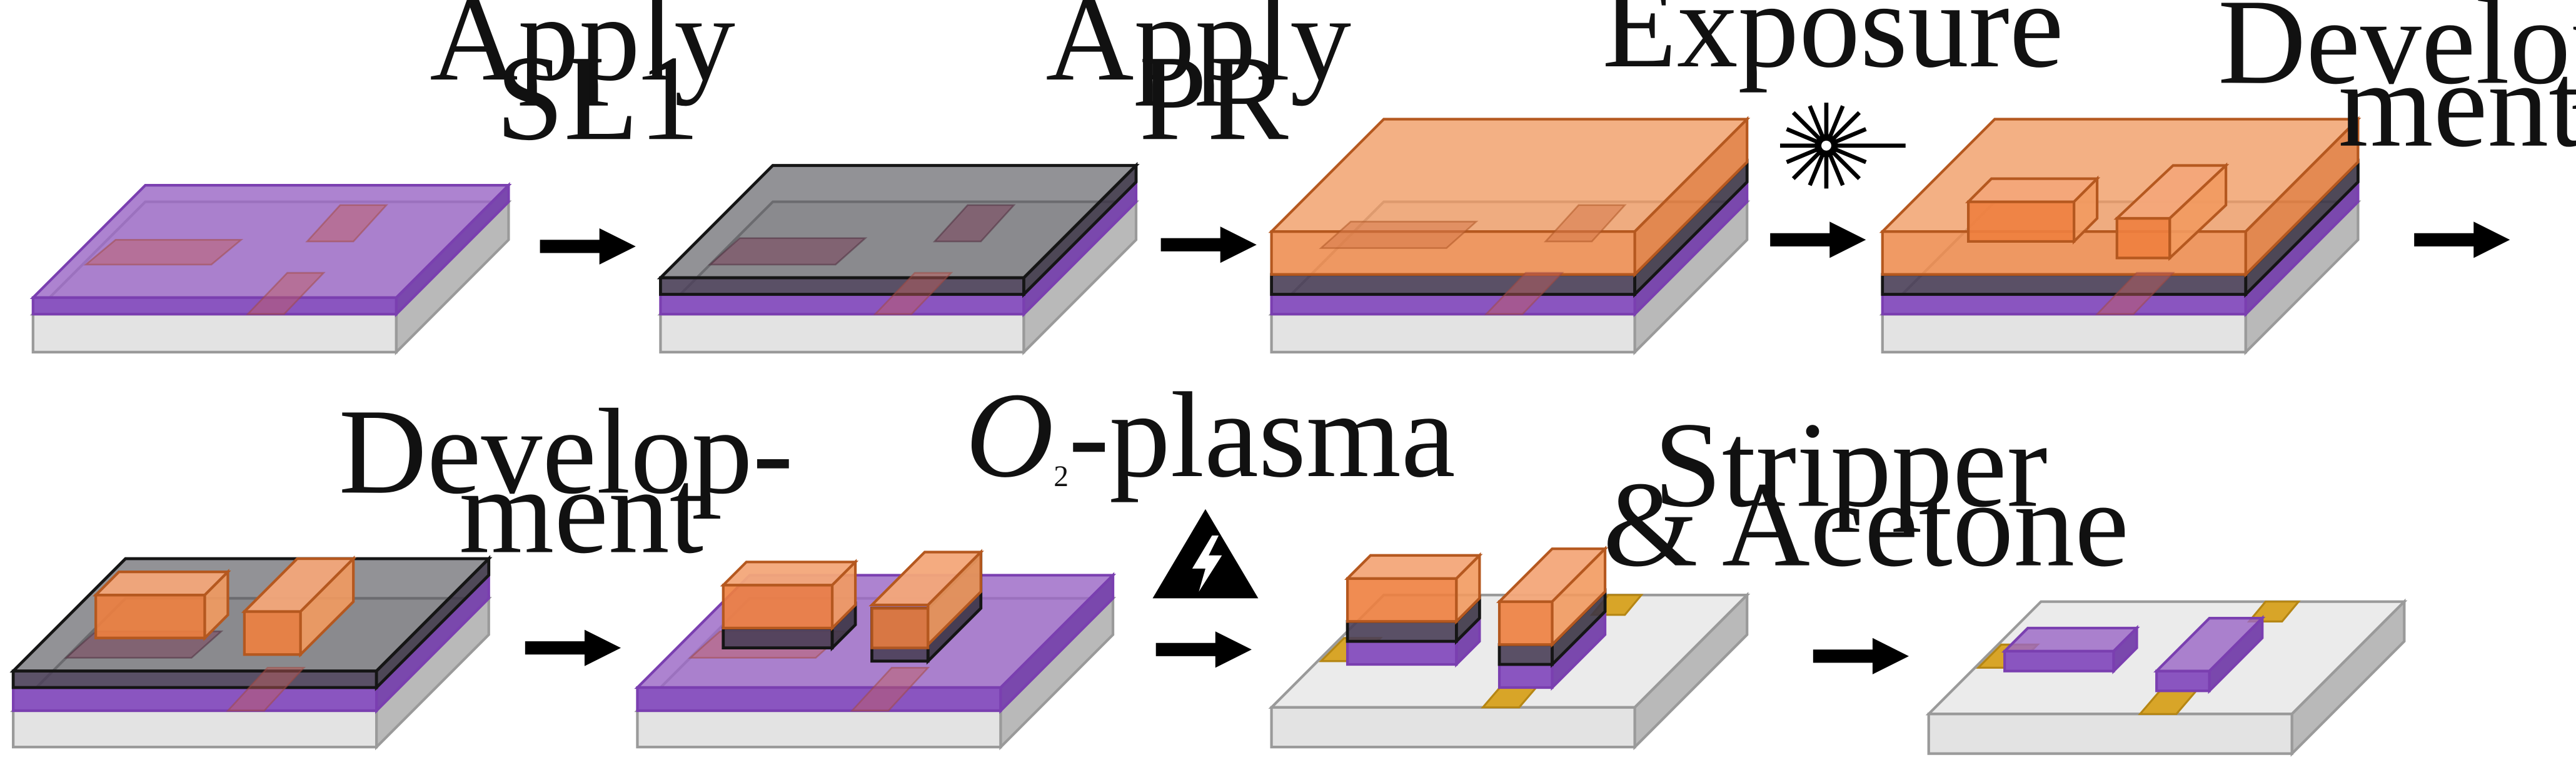  I want to click on stage-4-exposed, so click(2120, 235).